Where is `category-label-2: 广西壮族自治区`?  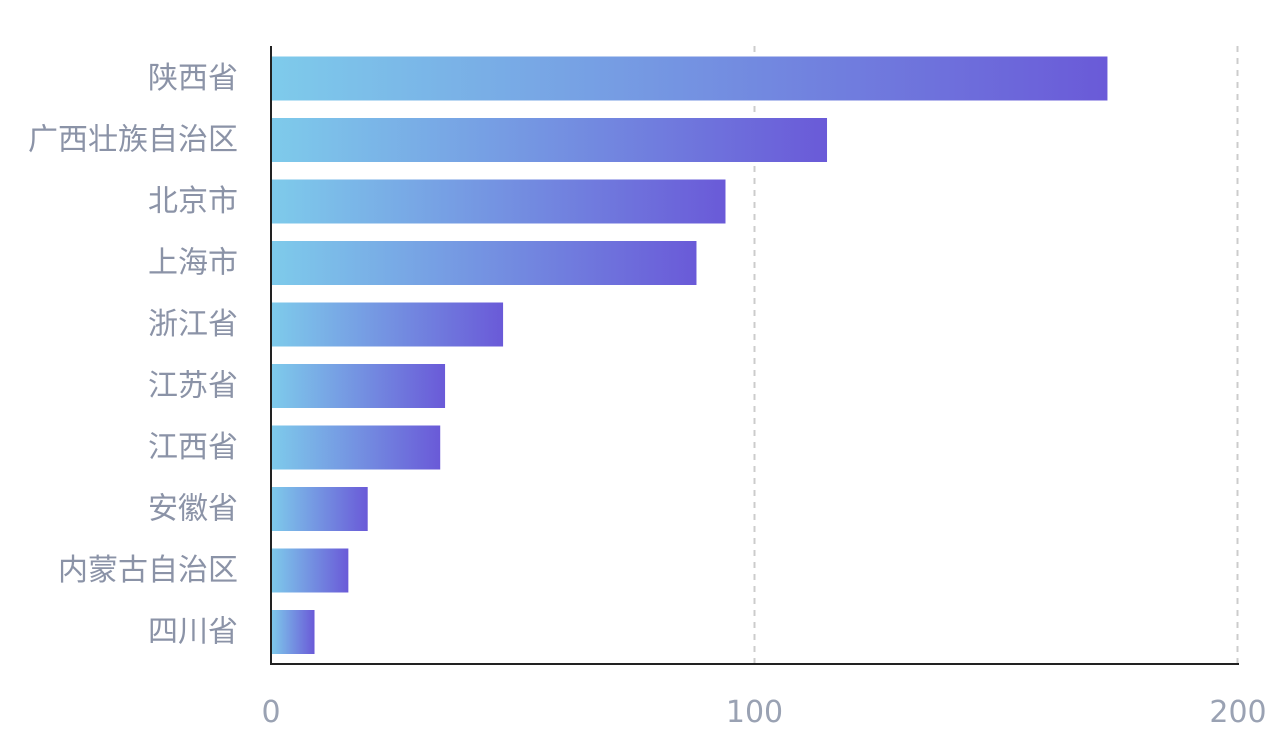
category-label-2: 广西壮族自治区 is located at coordinates (133, 140).